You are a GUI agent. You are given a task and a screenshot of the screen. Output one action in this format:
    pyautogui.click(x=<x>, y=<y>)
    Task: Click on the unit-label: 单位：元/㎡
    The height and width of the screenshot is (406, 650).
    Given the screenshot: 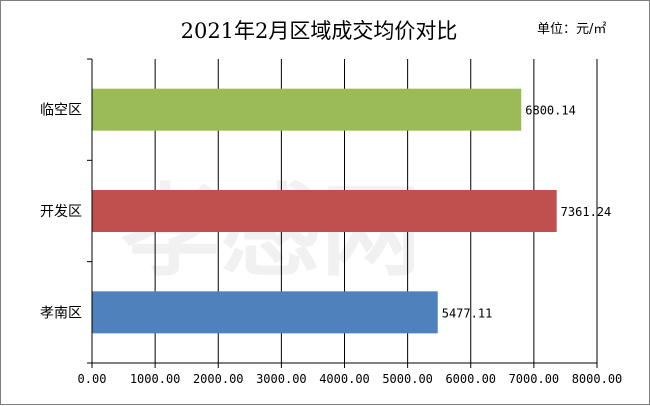 What is the action you would take?
    pyautogui.click(x=571, y=29)
    